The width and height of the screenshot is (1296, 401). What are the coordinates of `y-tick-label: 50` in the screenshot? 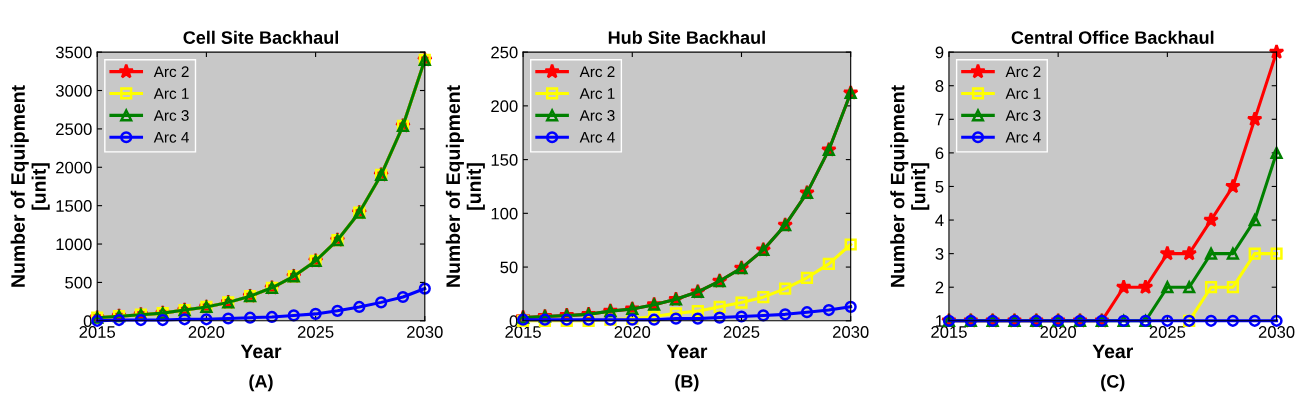 It's located at (509, 267).